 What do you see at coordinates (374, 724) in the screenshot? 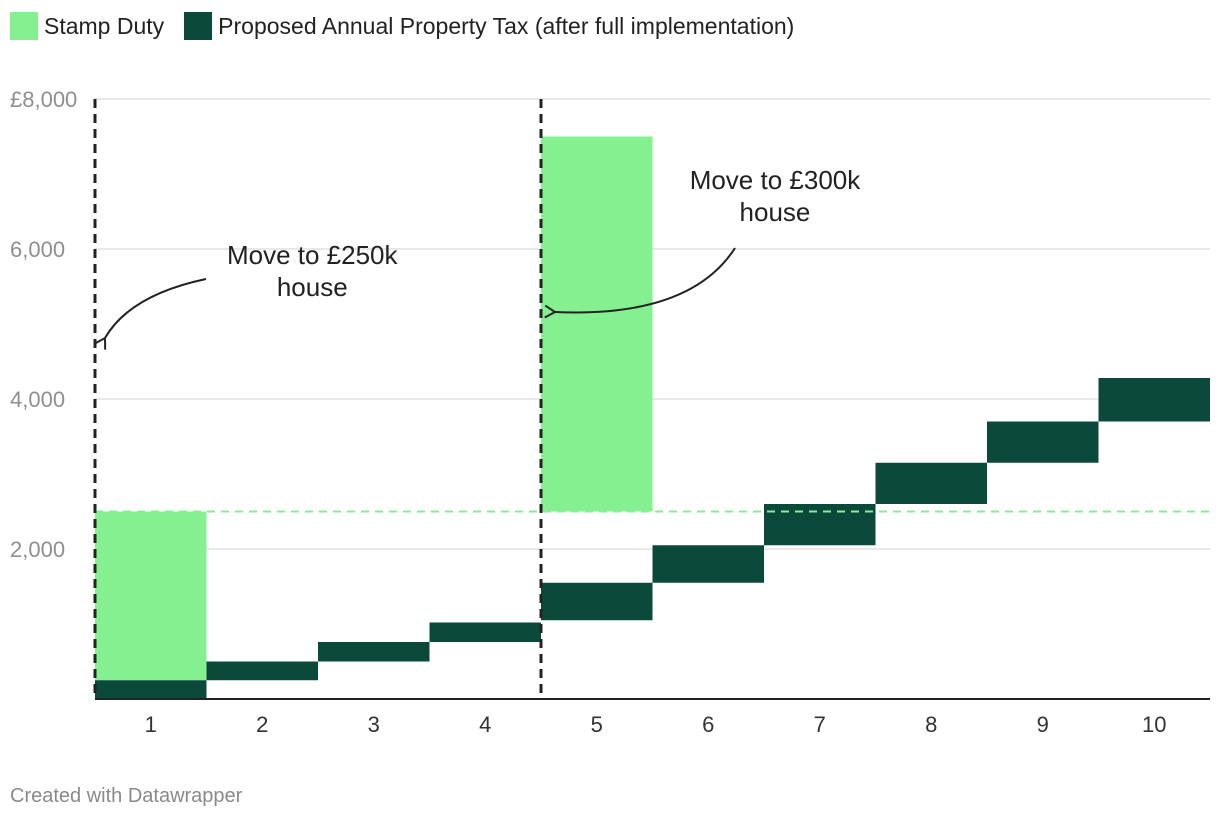
I see `x-tick-label: 3` at bounding box center [374, 724].